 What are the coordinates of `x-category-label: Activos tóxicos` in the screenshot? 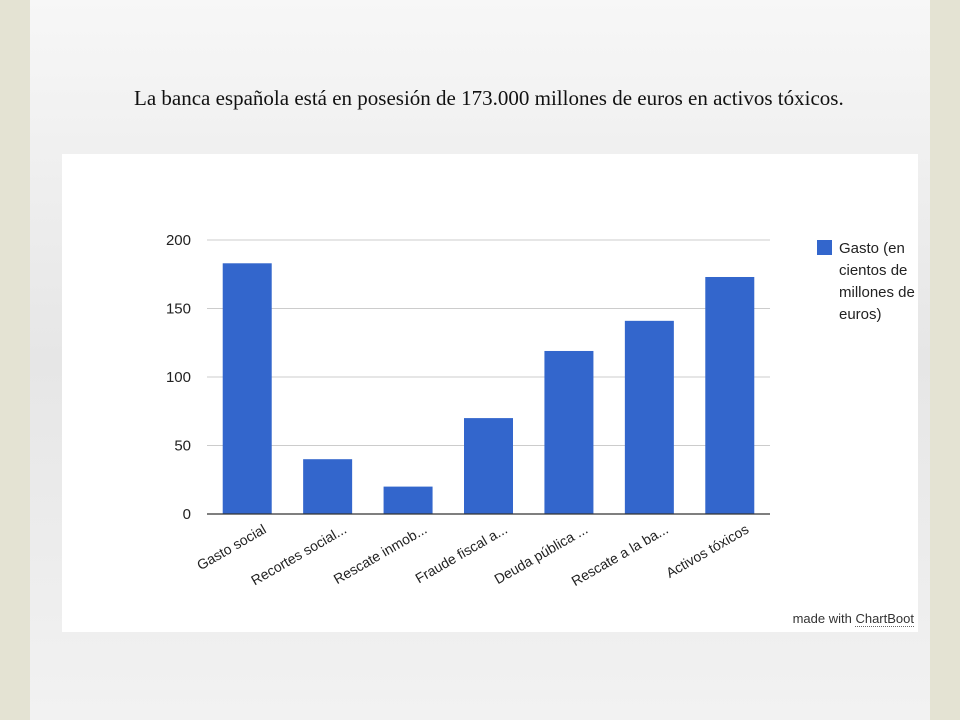 It's located at (707, 551).